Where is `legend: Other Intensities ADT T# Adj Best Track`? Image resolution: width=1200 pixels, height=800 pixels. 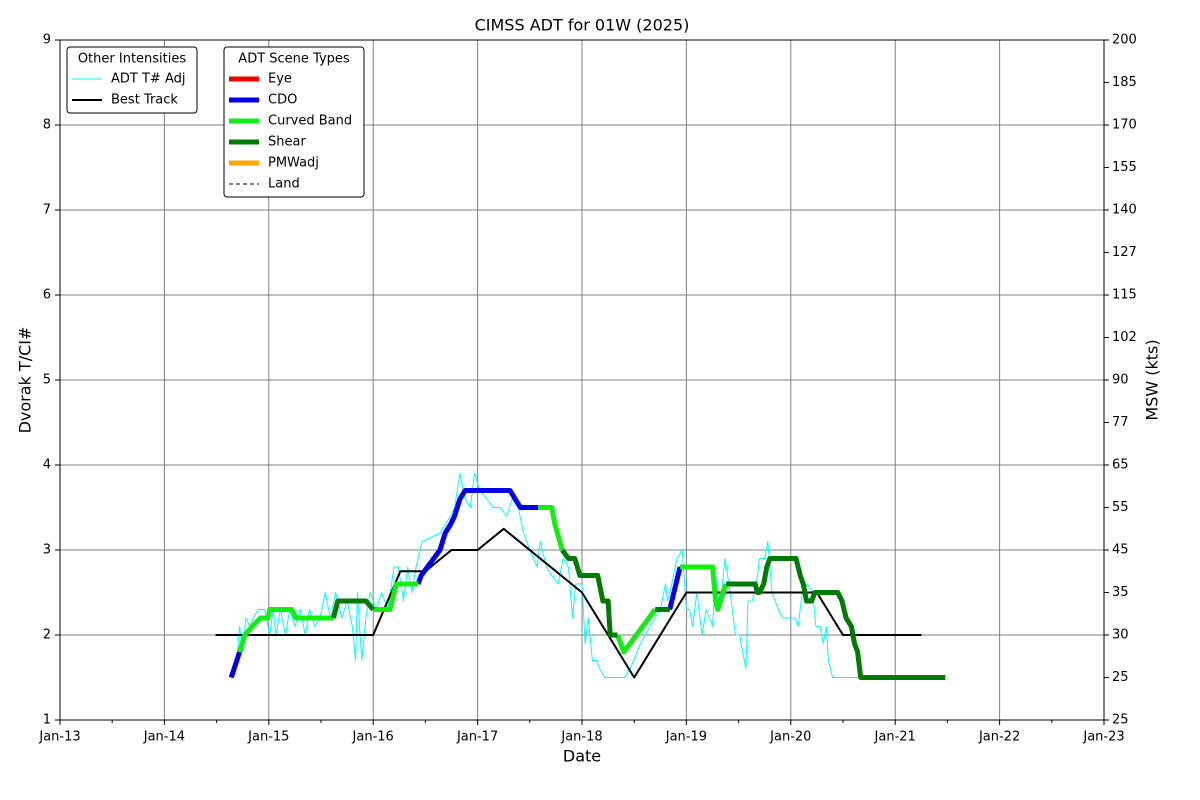 legend: Other Intensities ADT T# Adj Best Track is located at coordinates (132, 80).